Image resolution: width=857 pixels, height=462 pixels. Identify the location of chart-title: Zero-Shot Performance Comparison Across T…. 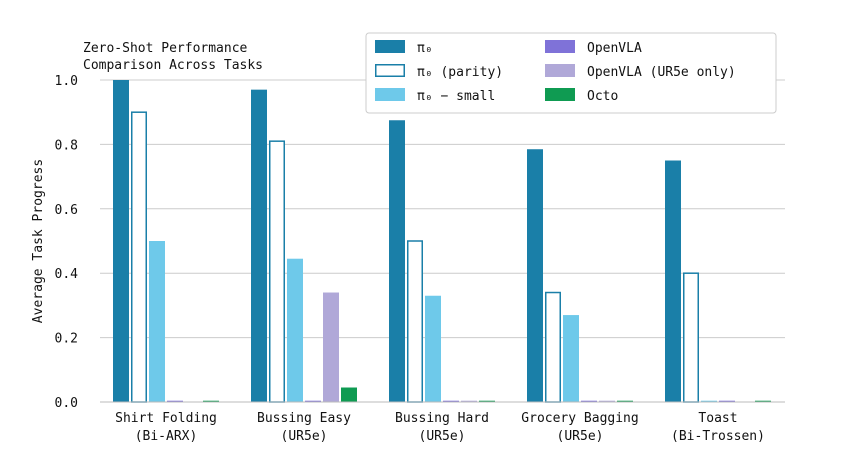
(173, 57).